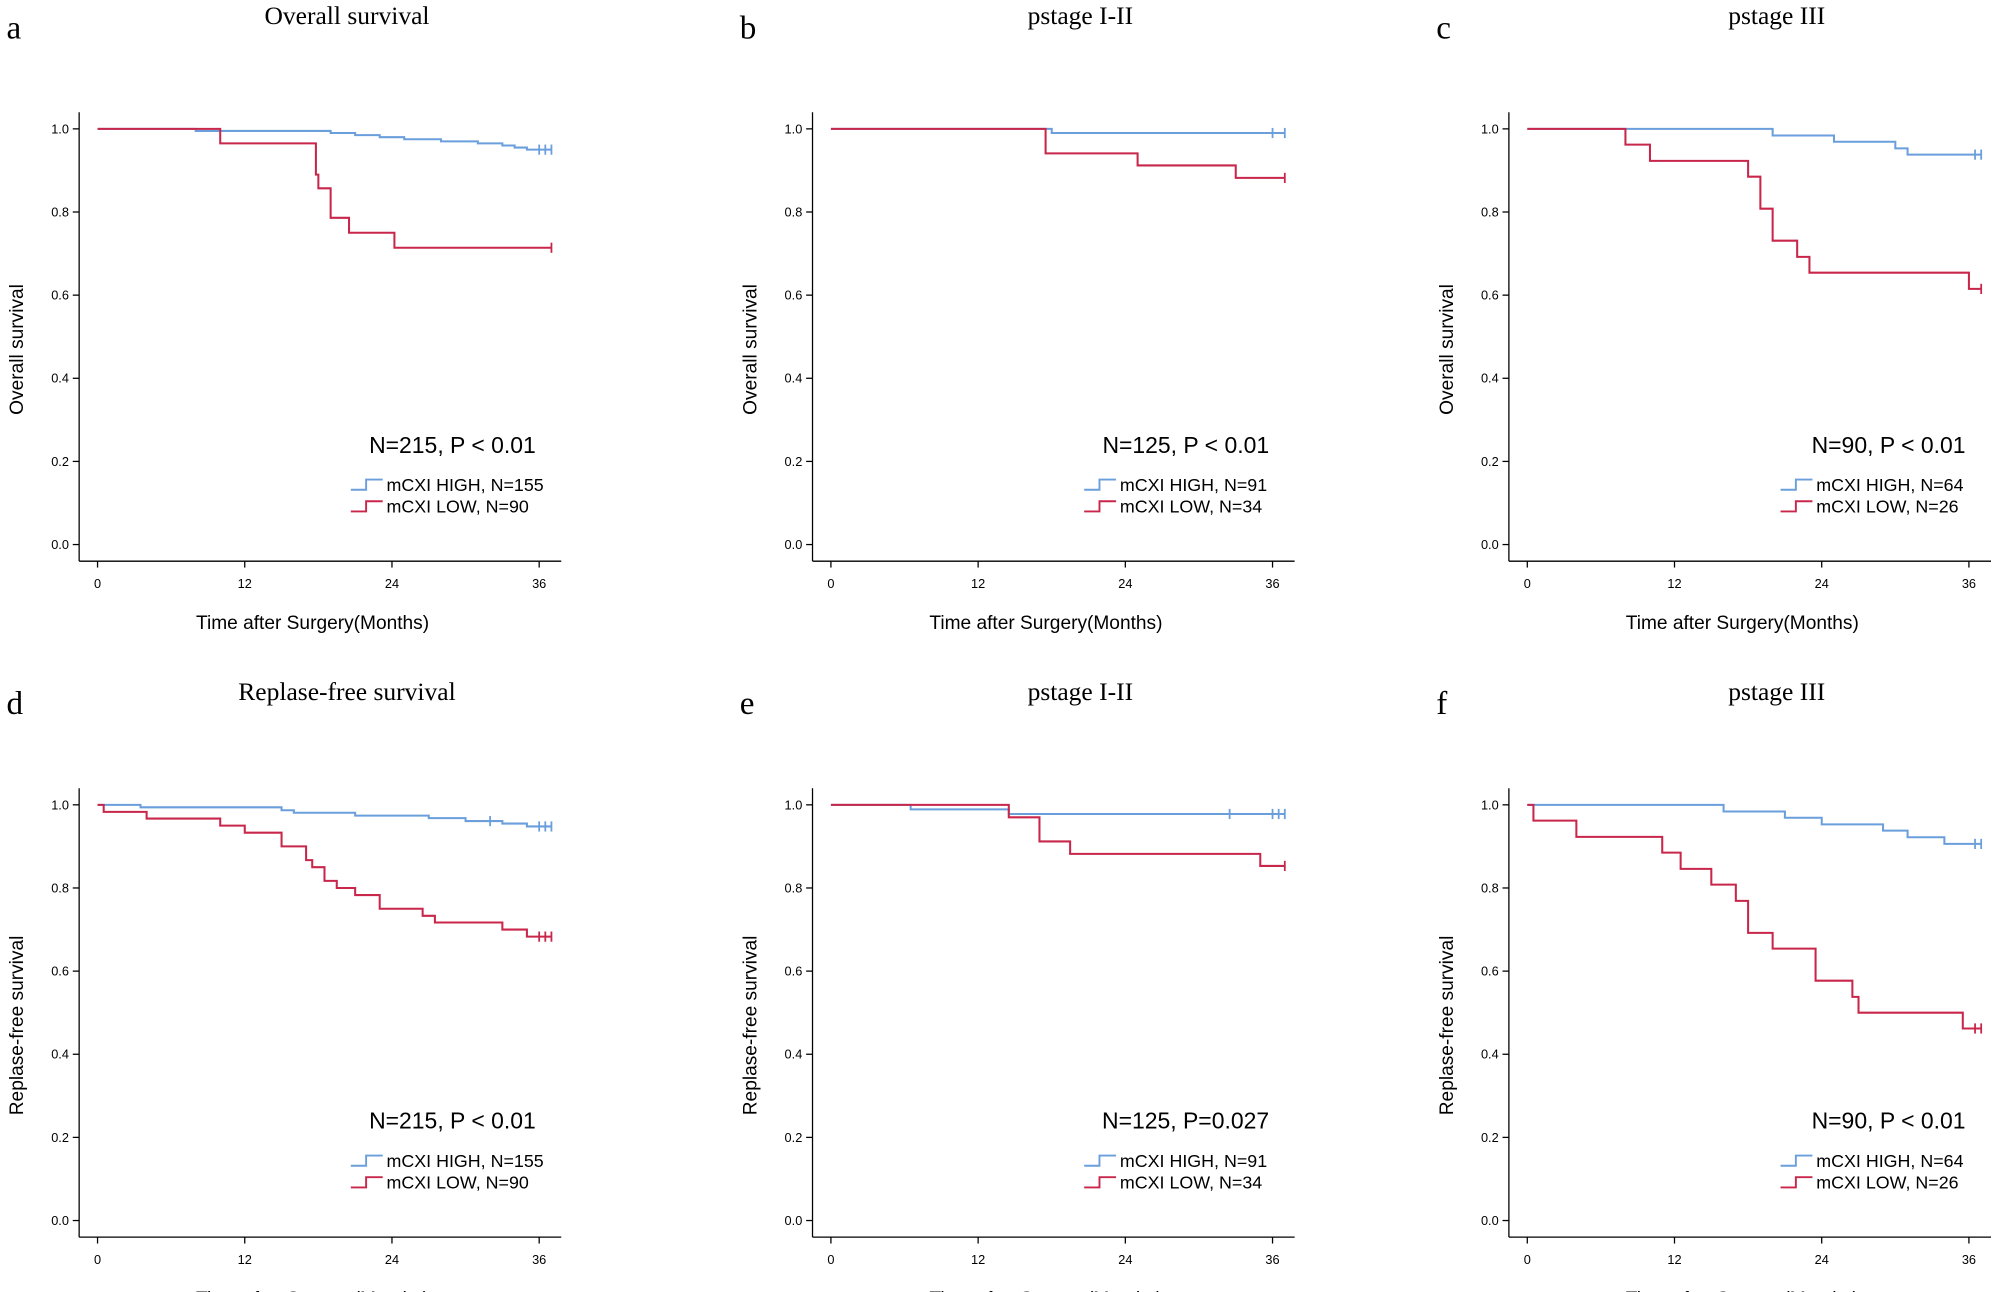  I want to click on panel-title: pstage I-II, so click(1081, 15).